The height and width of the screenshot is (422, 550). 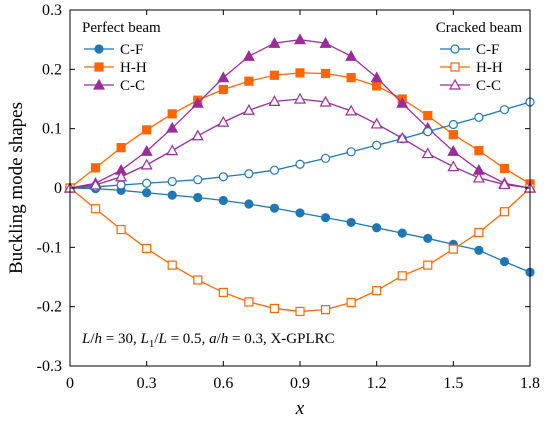 I want to click on y-axis-label: Buckling mode shapes, so click(x=16, y=188).